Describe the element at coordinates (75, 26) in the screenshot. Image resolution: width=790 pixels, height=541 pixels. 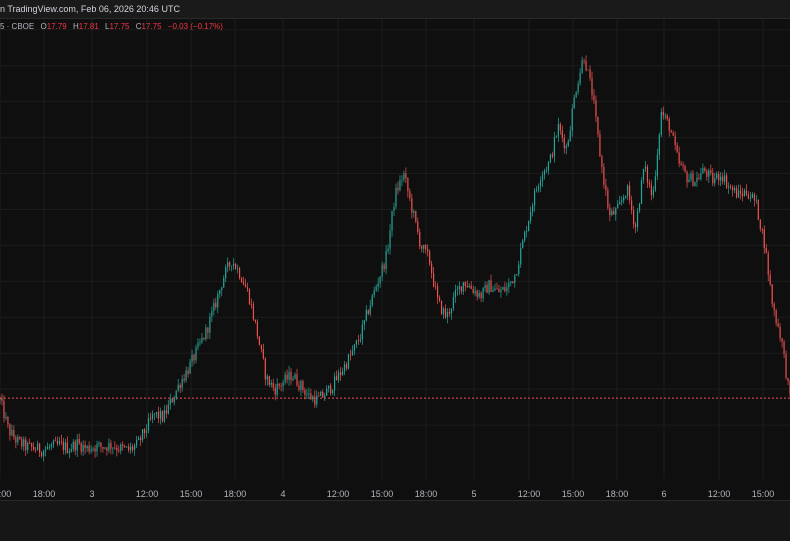
I see `high-label: H` at that location.